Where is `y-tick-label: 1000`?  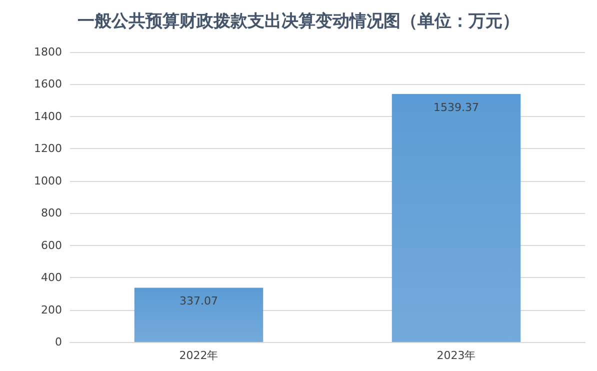 y-tick-label: 1000 is located at coordinates (48, 181).